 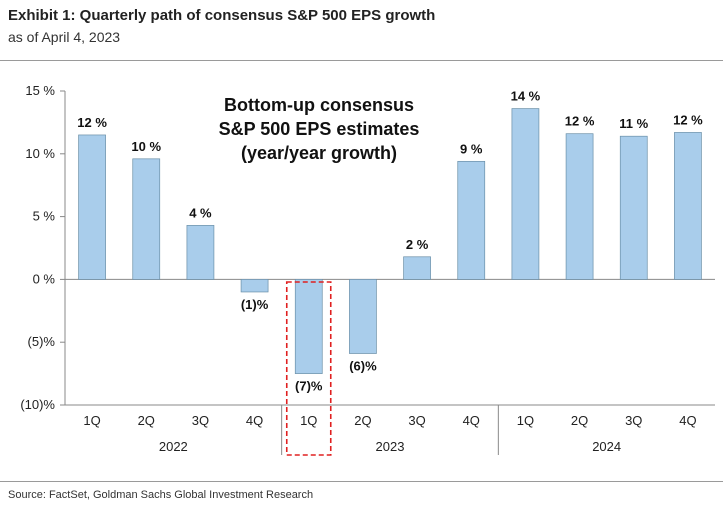 What do you see at coordinates (200, 212) in the screenshot?
I see `data-label: 4 %` at bounding box center [200, 212].